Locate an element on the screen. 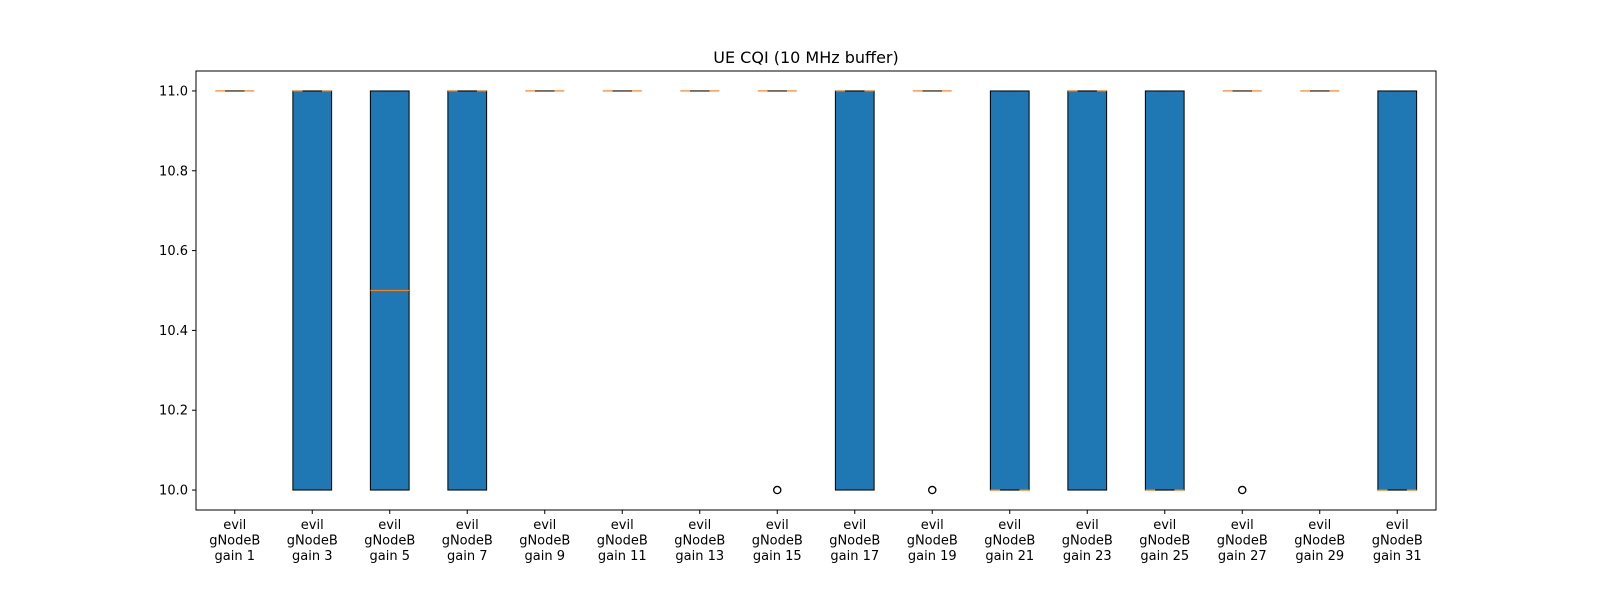 This screenshot has height=600, width=1600. y-tick-label: 10.6 is located at coordinates (173, 251).